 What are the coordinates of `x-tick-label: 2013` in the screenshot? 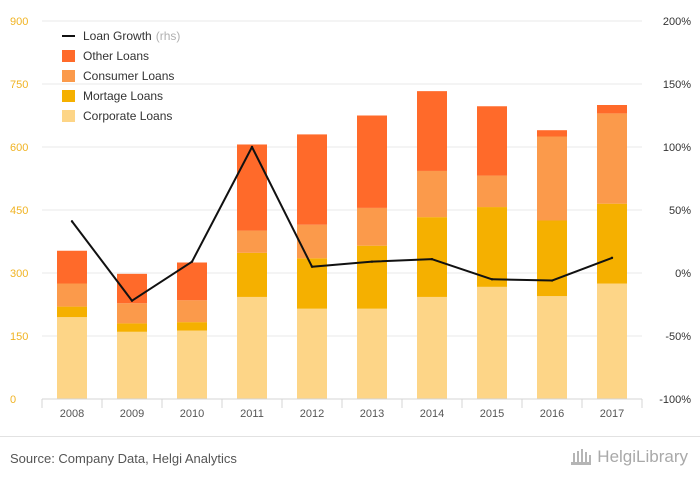 It's located at (372, 414).